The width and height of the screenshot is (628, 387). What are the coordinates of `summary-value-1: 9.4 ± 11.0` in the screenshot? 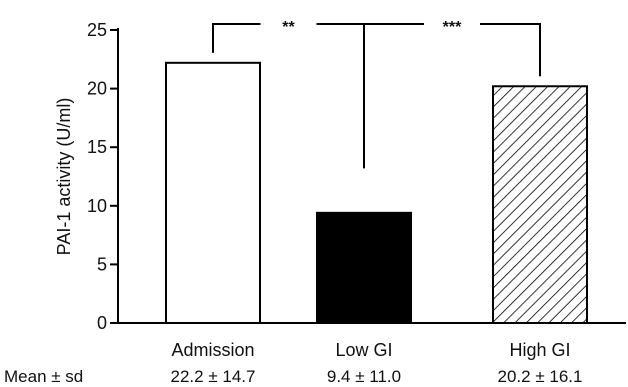 It's located at (364, 376).